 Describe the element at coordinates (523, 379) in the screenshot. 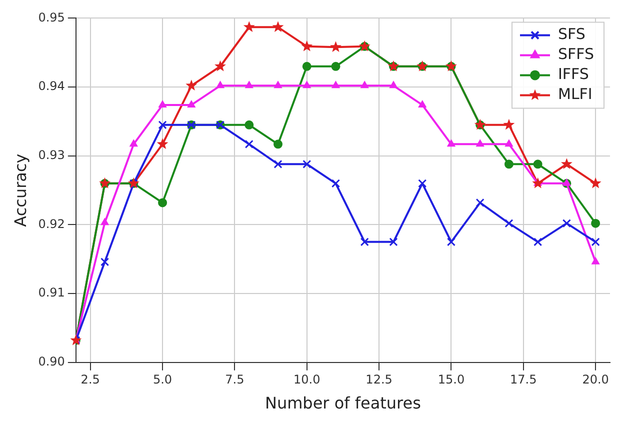

I see `x-tick-label: 17.5` at that location.